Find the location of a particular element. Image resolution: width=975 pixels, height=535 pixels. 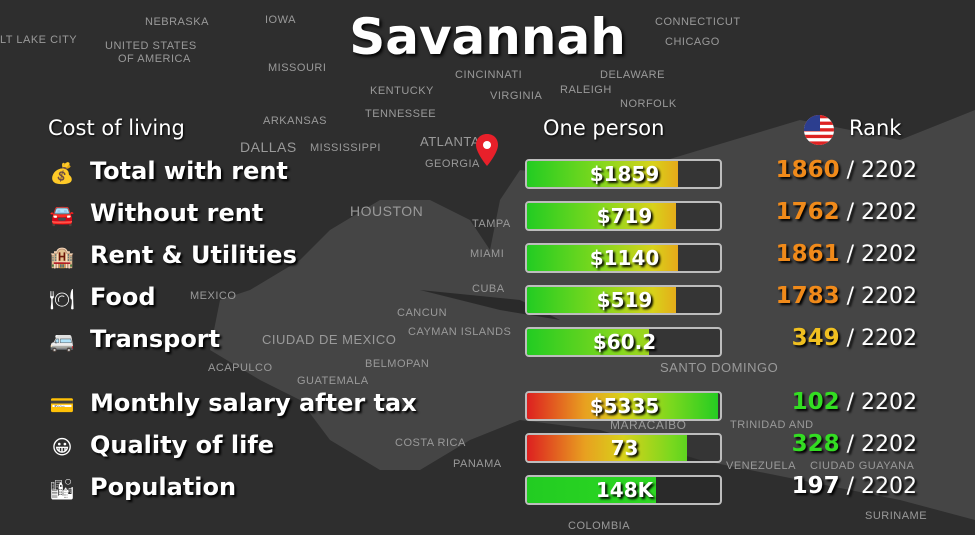

stat-label: Quality of life is located at coordinates (182, 445).